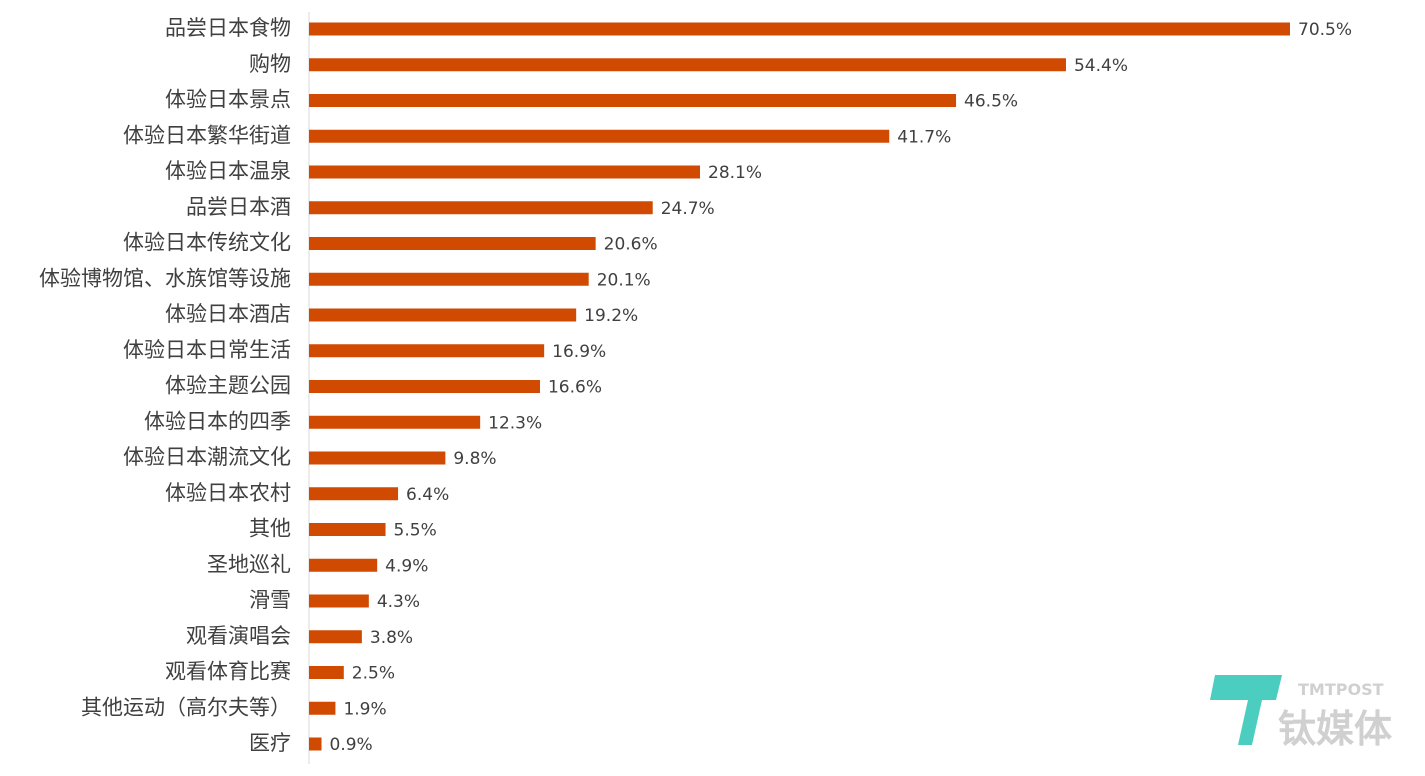 This screenshot has width=1425, height=776. What do you see at coordinates (228, 386) in the screenshot?
I see `category-label: 体验主题公园` at bounding box center [228, 386].